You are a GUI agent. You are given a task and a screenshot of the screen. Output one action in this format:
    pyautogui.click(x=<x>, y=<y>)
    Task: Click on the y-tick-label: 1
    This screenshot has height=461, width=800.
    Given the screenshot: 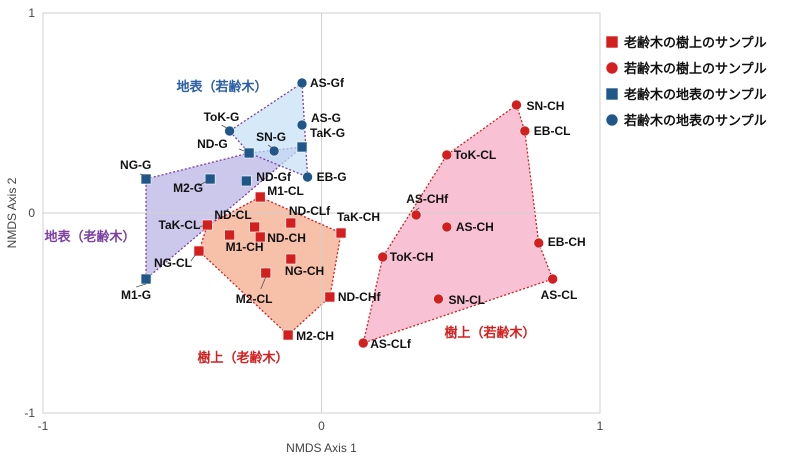 What is the action you would take?
    pyautogui.click(x=31, y=13)
    